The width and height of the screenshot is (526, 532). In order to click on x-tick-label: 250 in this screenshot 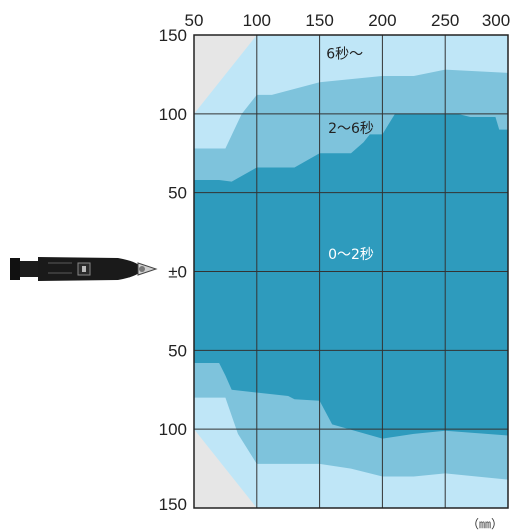, I will do `click(445, 20)`.